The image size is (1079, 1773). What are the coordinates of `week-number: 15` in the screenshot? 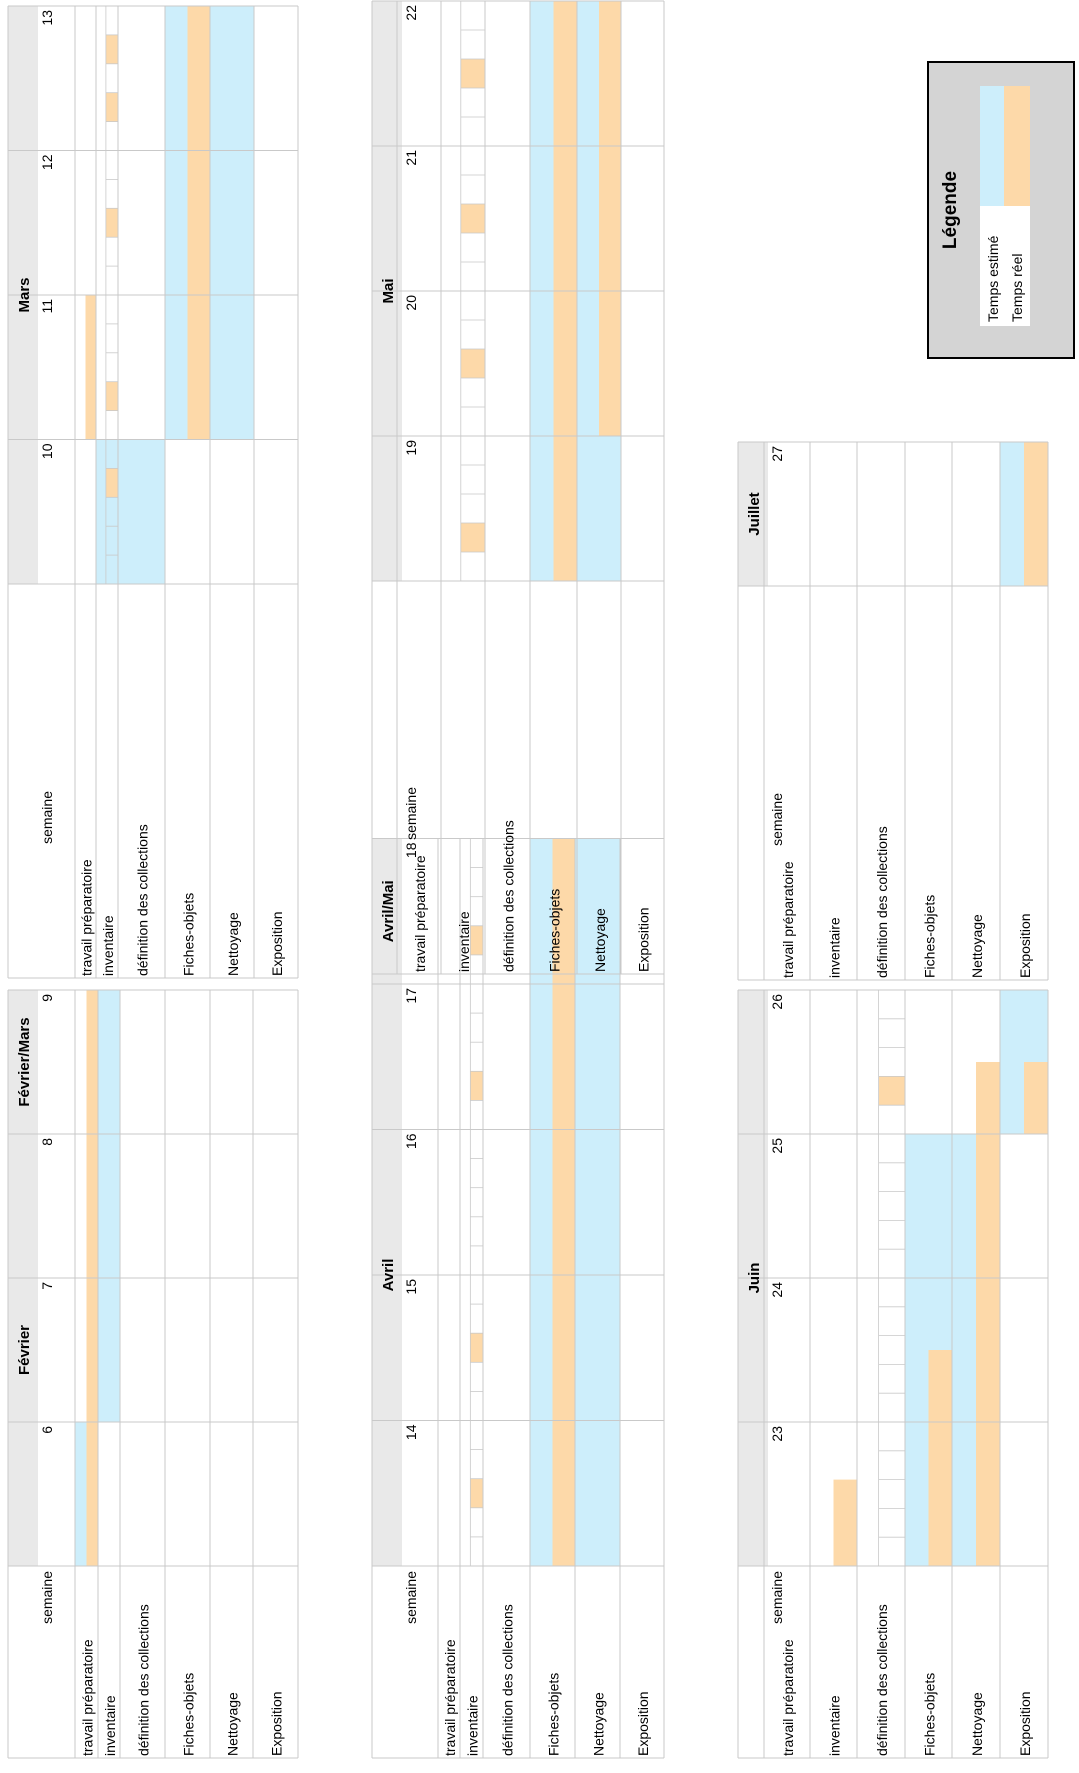 It's located at (411, 1287).